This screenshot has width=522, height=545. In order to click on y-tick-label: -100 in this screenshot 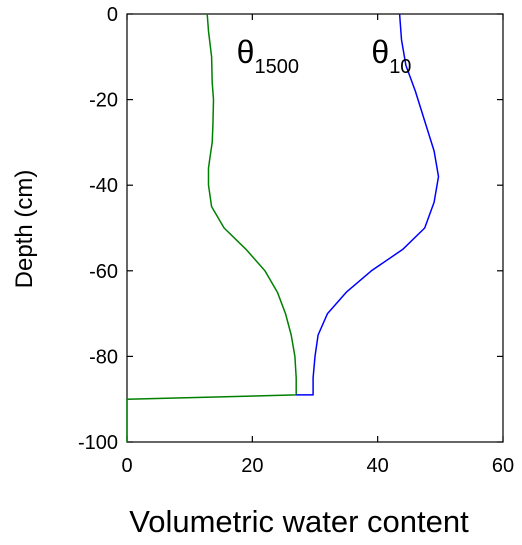, I will do `click(98, 443)`.